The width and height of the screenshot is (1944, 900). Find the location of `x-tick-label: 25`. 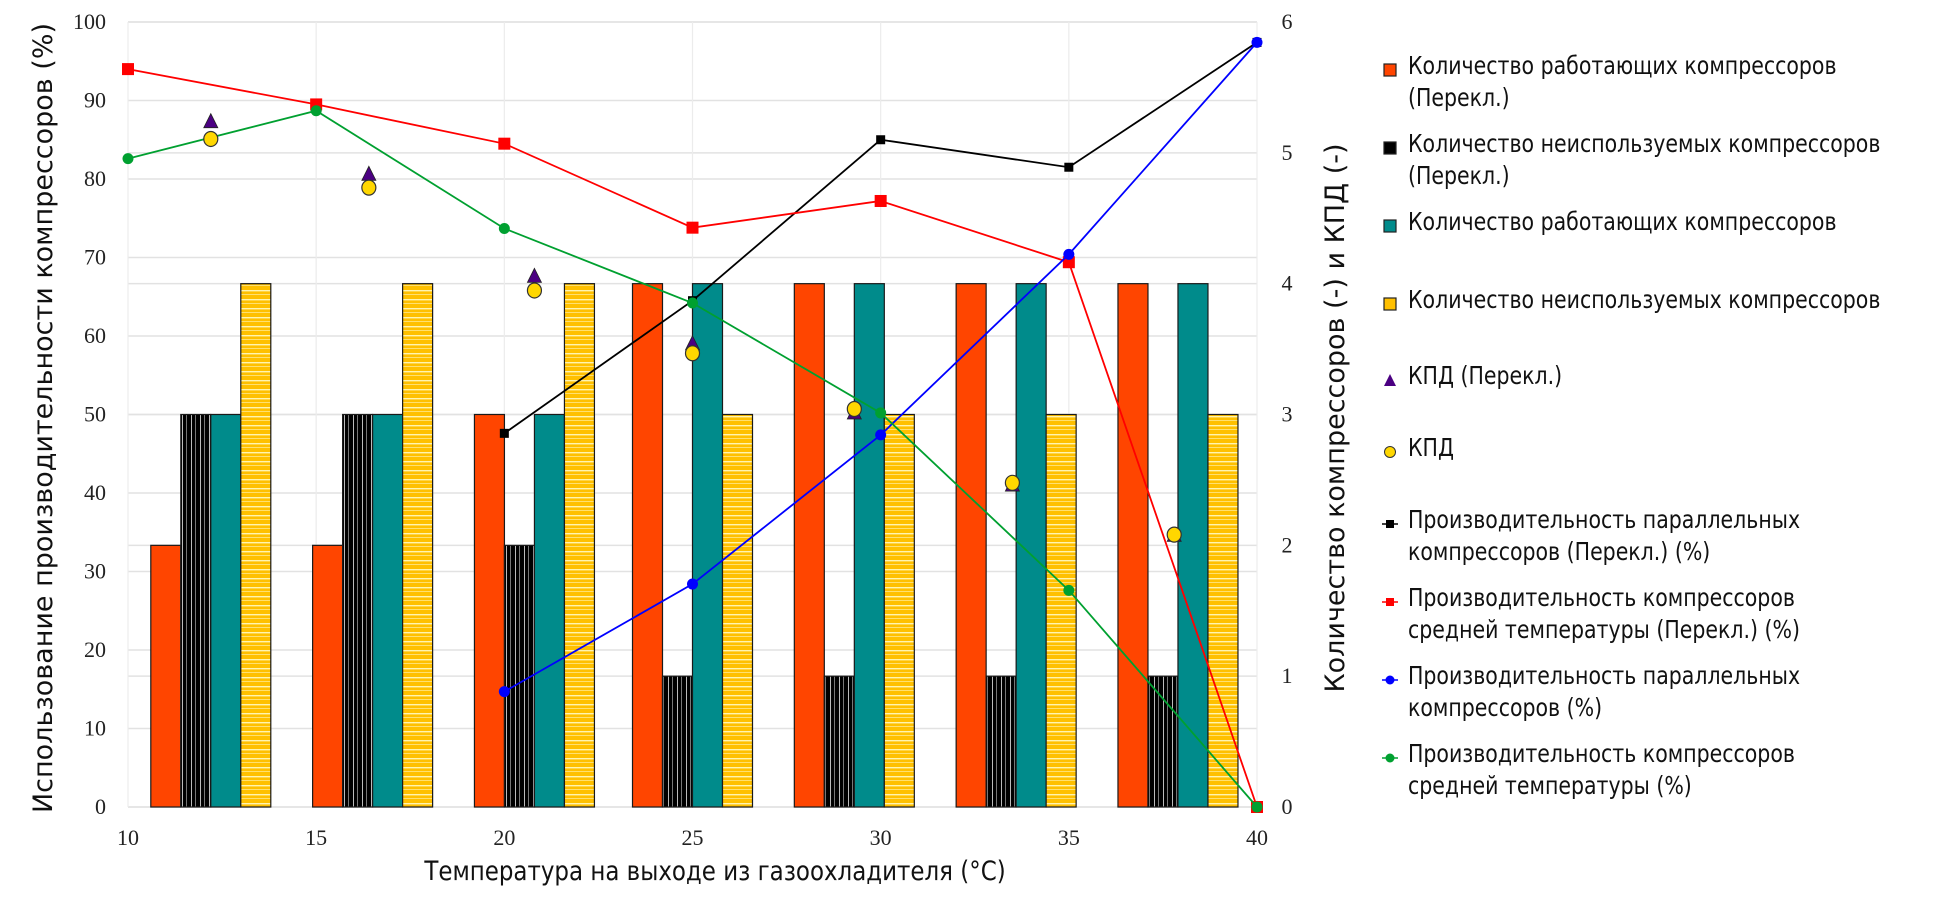

x-tick-label: 25 is located at coordinates (693, 837).